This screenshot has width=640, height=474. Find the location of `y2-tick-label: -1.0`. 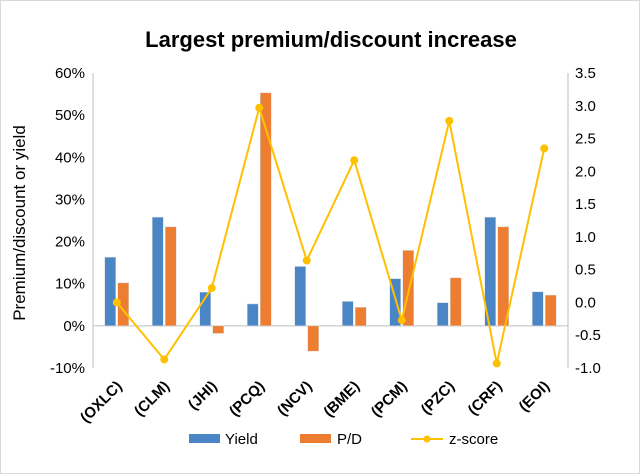

y2-tick-label: -1.0 is located at coordinates (588, 368).